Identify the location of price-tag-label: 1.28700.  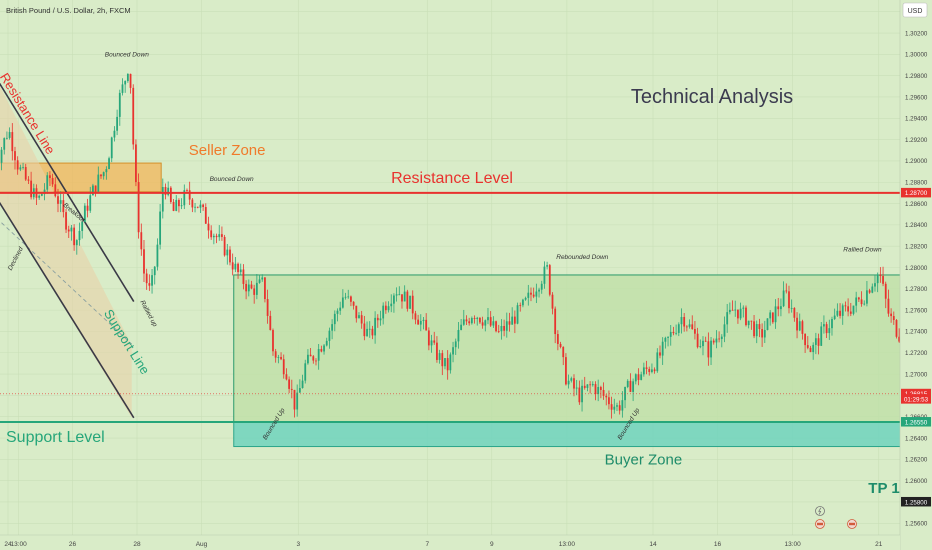
(916, 193).